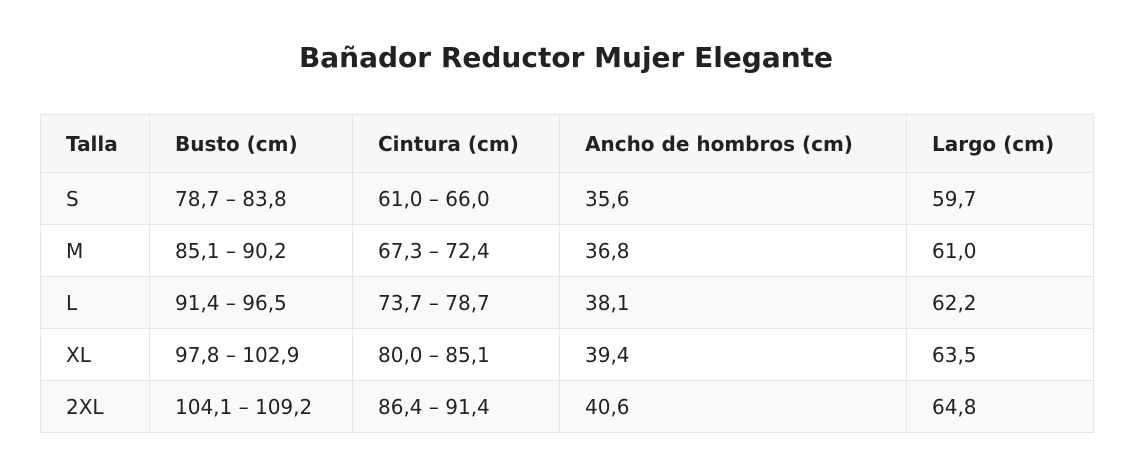  I want to click on cell-largo: 59,7, so click(1000, 198).